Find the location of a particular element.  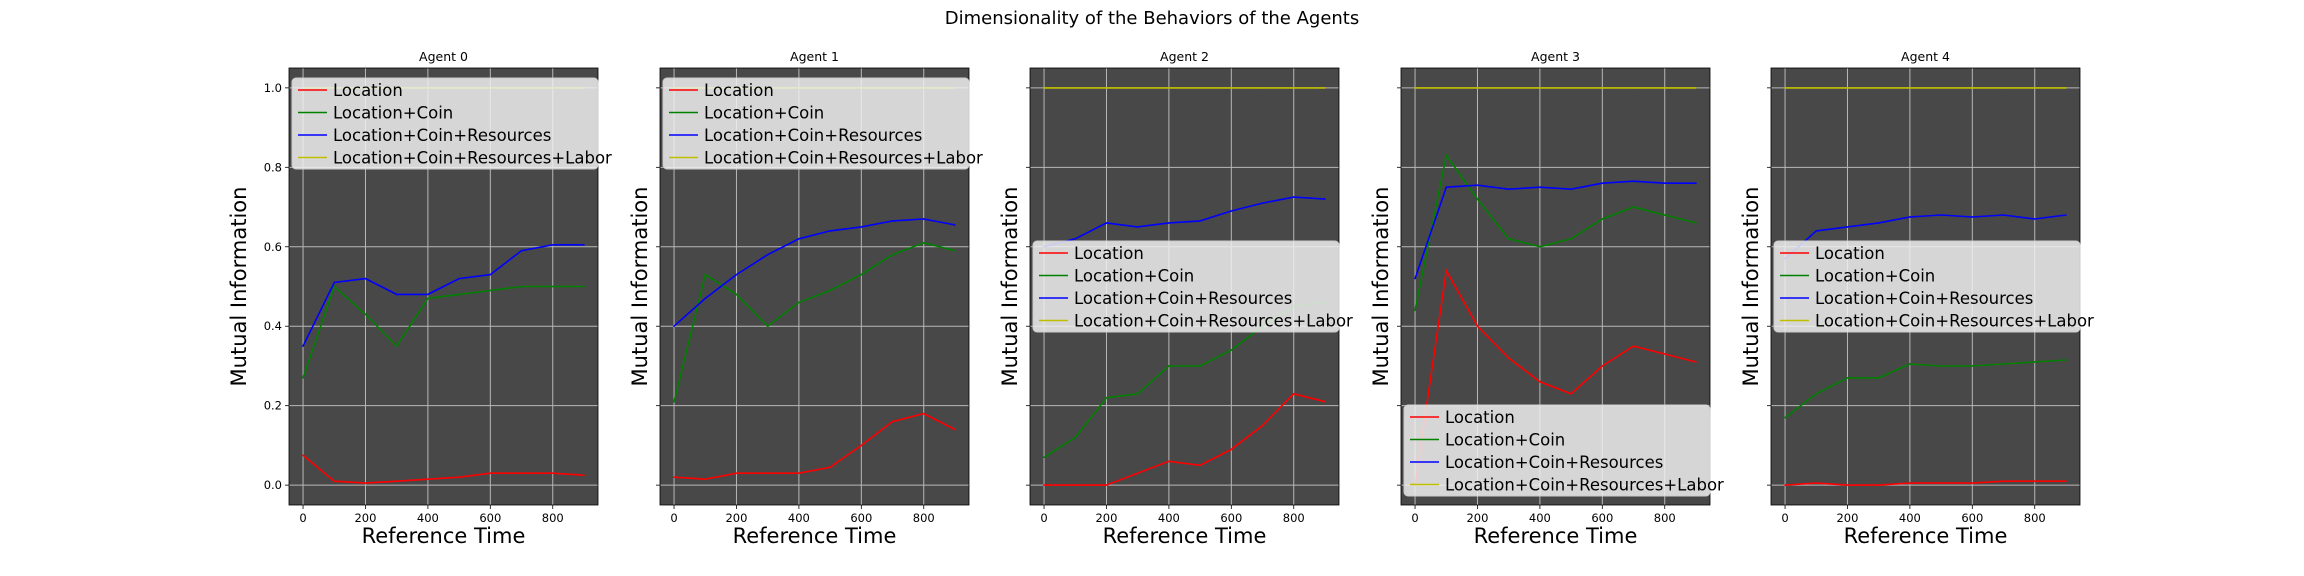

x-axis-label: Reference Time is located at coordinates (1185, 536).